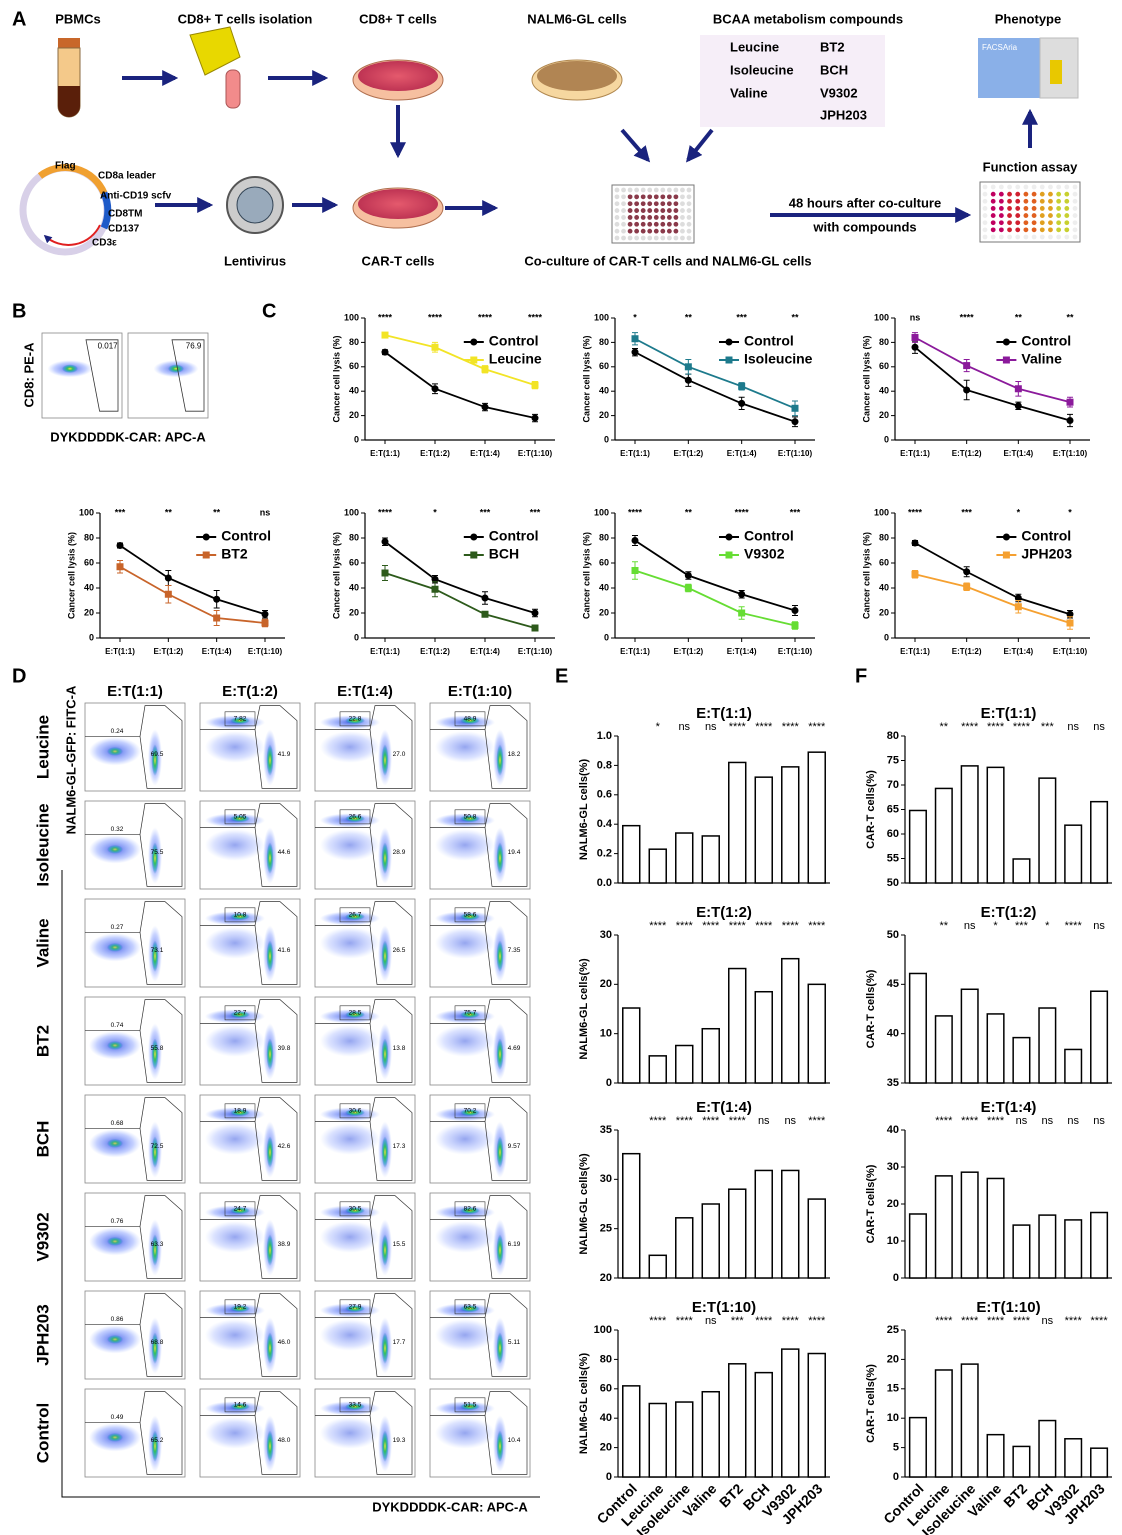 The width and height of the screenshot is (1122, 1535). Describe the element at coordinates (474, 555) in the screenshot. I see `legend-marker` at that location.